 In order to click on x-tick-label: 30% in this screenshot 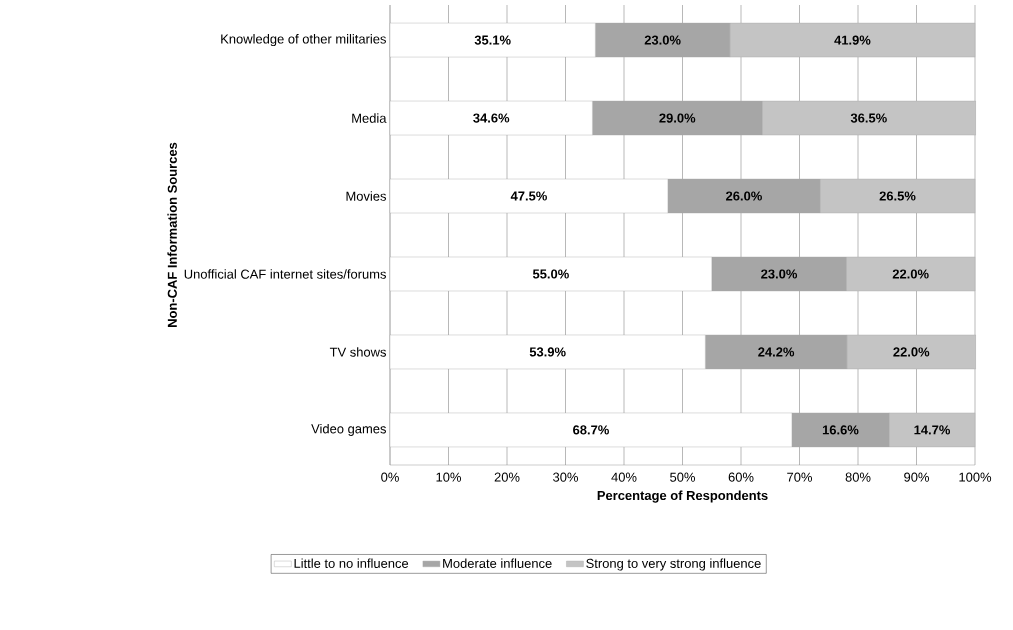, I will do `click(566, 477)`.